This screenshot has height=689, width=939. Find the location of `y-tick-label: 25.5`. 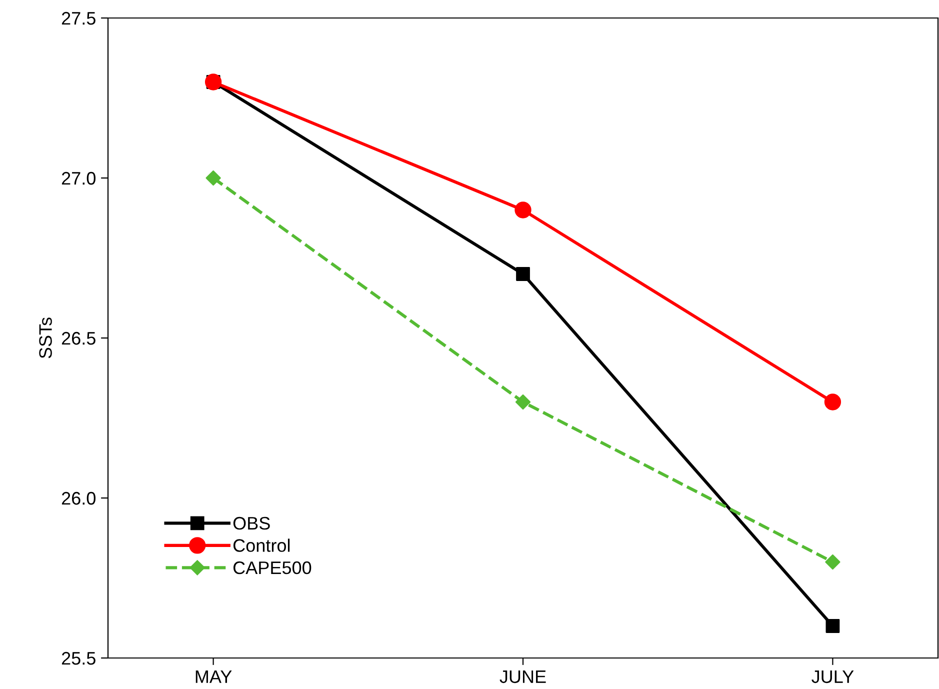

y-tick-label: 25.5 is located at coordinates (79, 658).